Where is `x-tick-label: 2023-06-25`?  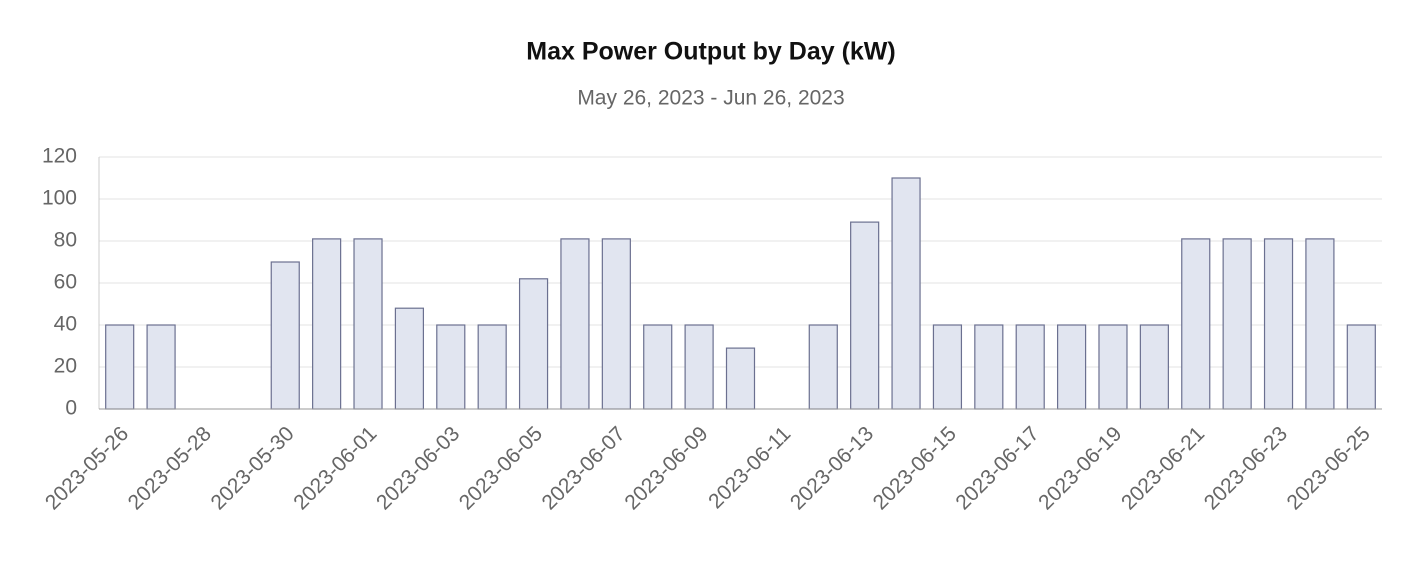
x-tick-label: 2023-06-25 is located at coordinates (1329, 468).